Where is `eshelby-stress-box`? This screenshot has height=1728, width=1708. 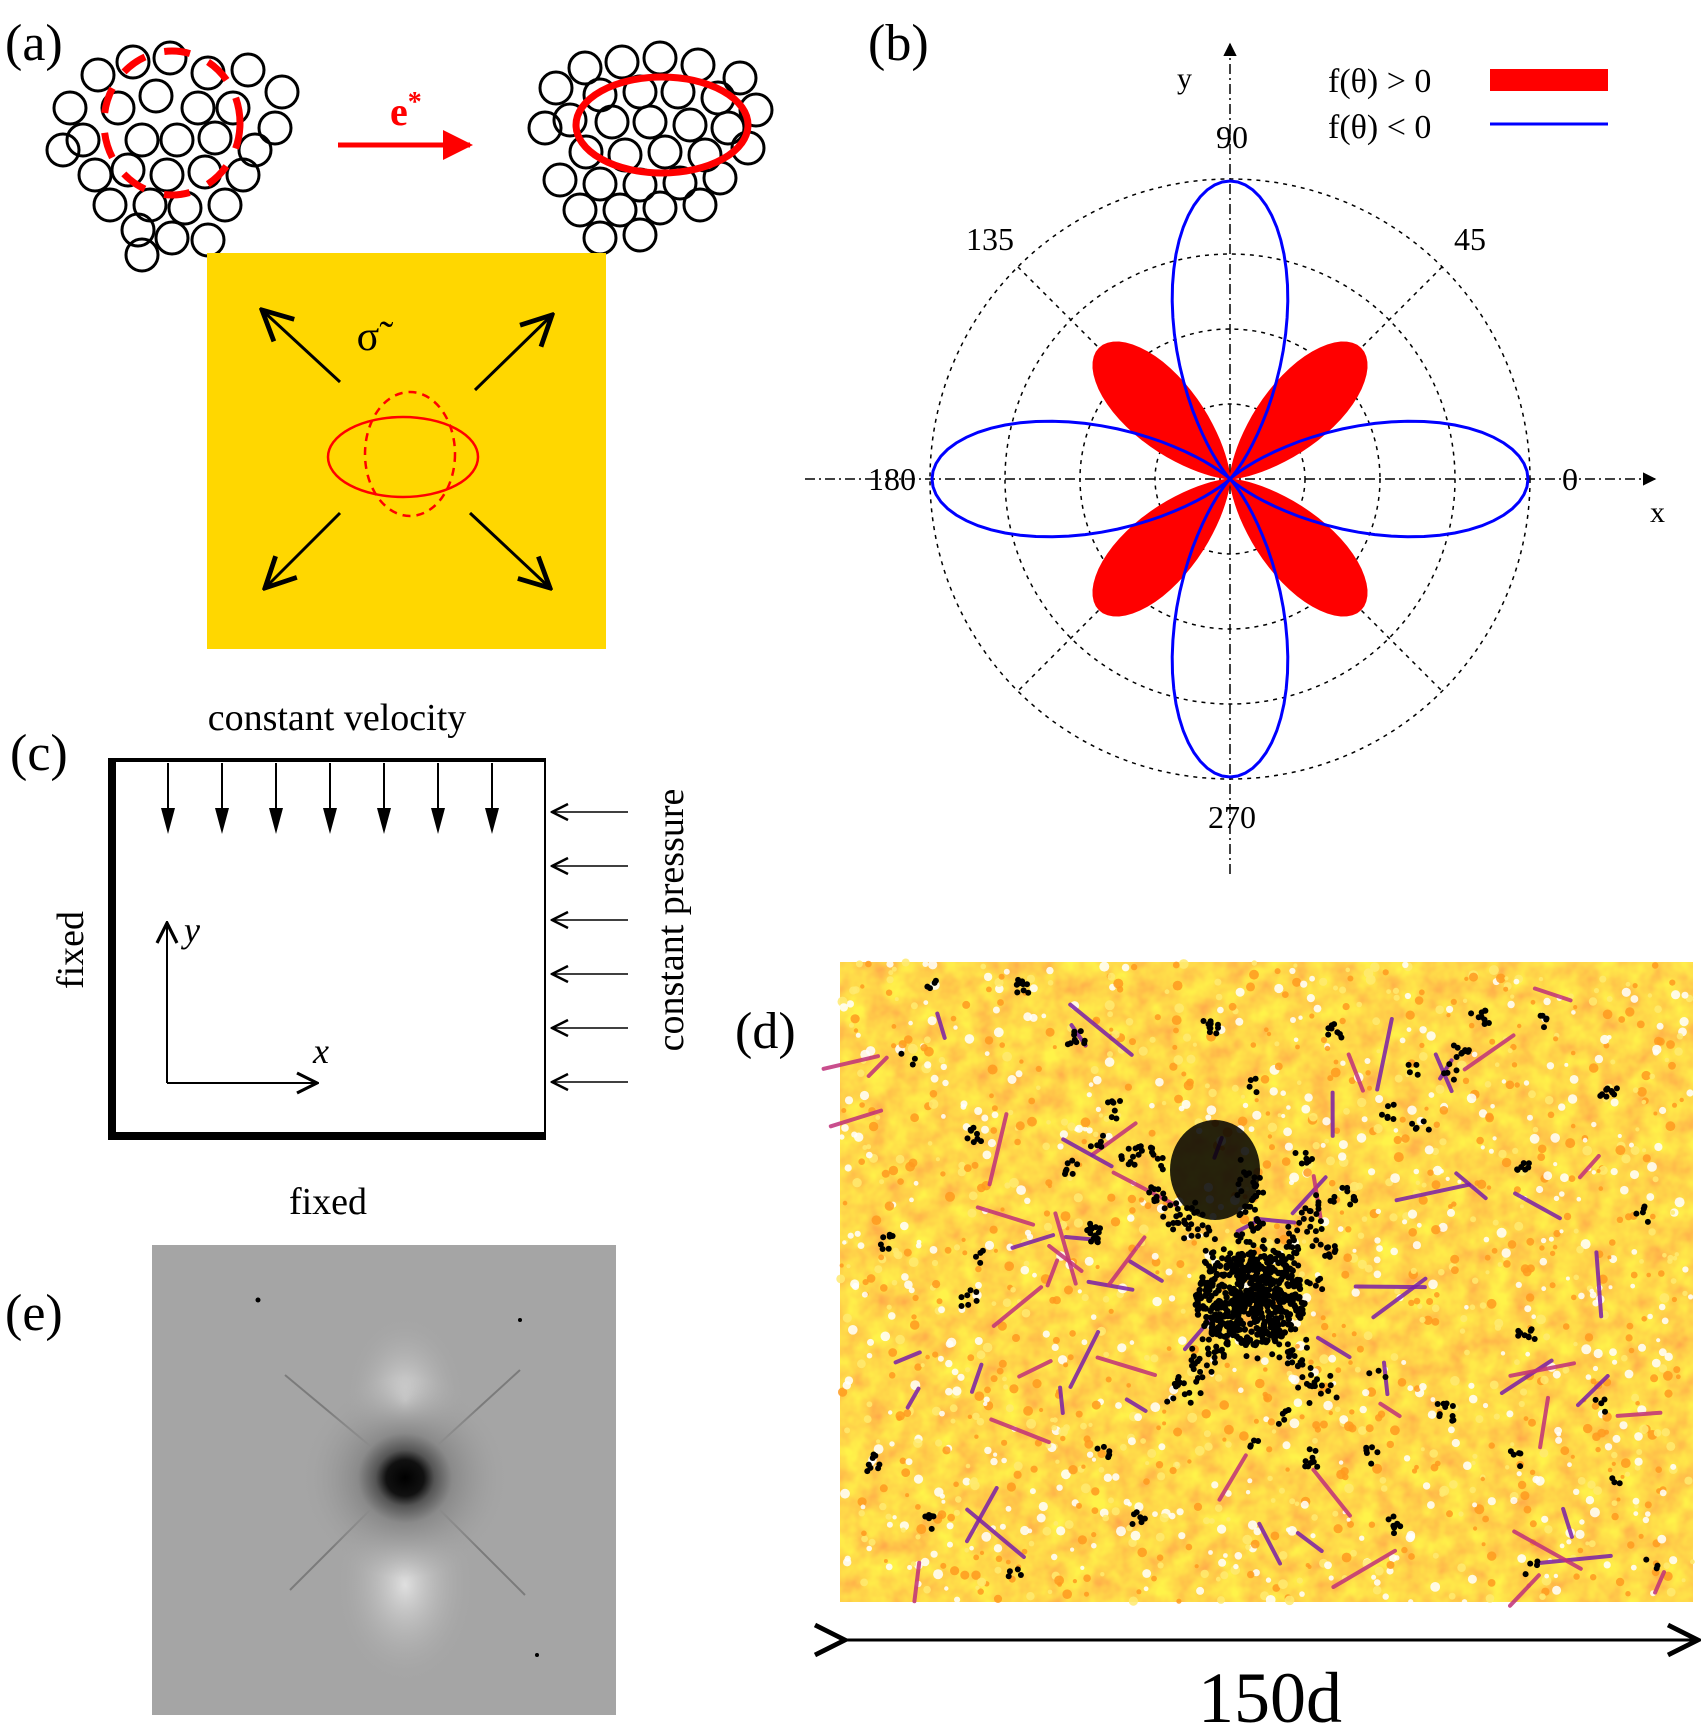
eshelby-stress-box is located at coordinates (406, 451).